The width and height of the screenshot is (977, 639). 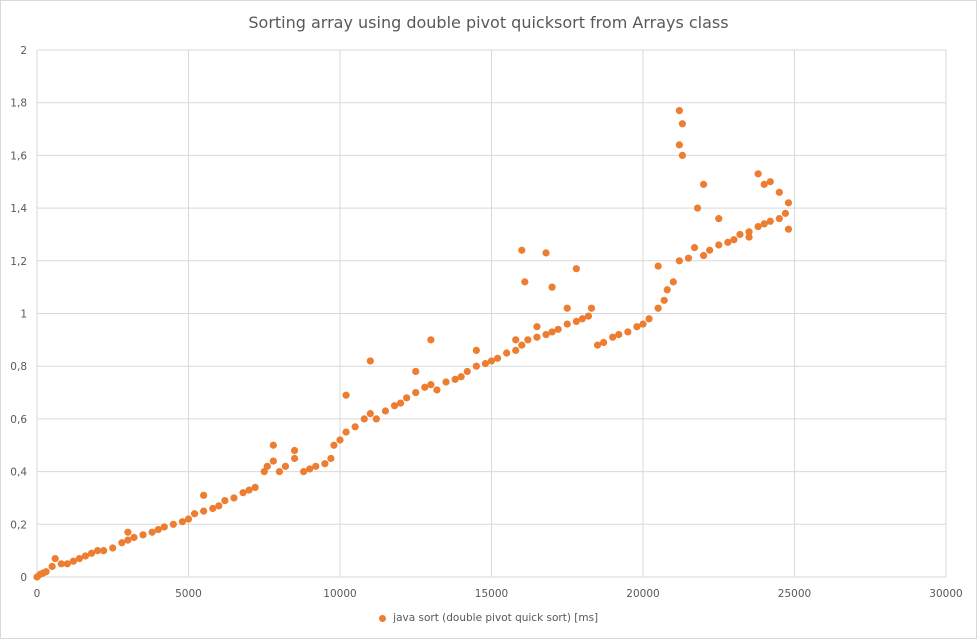 I want to click on x-tick-label: 0, so click(x=37, y=594).